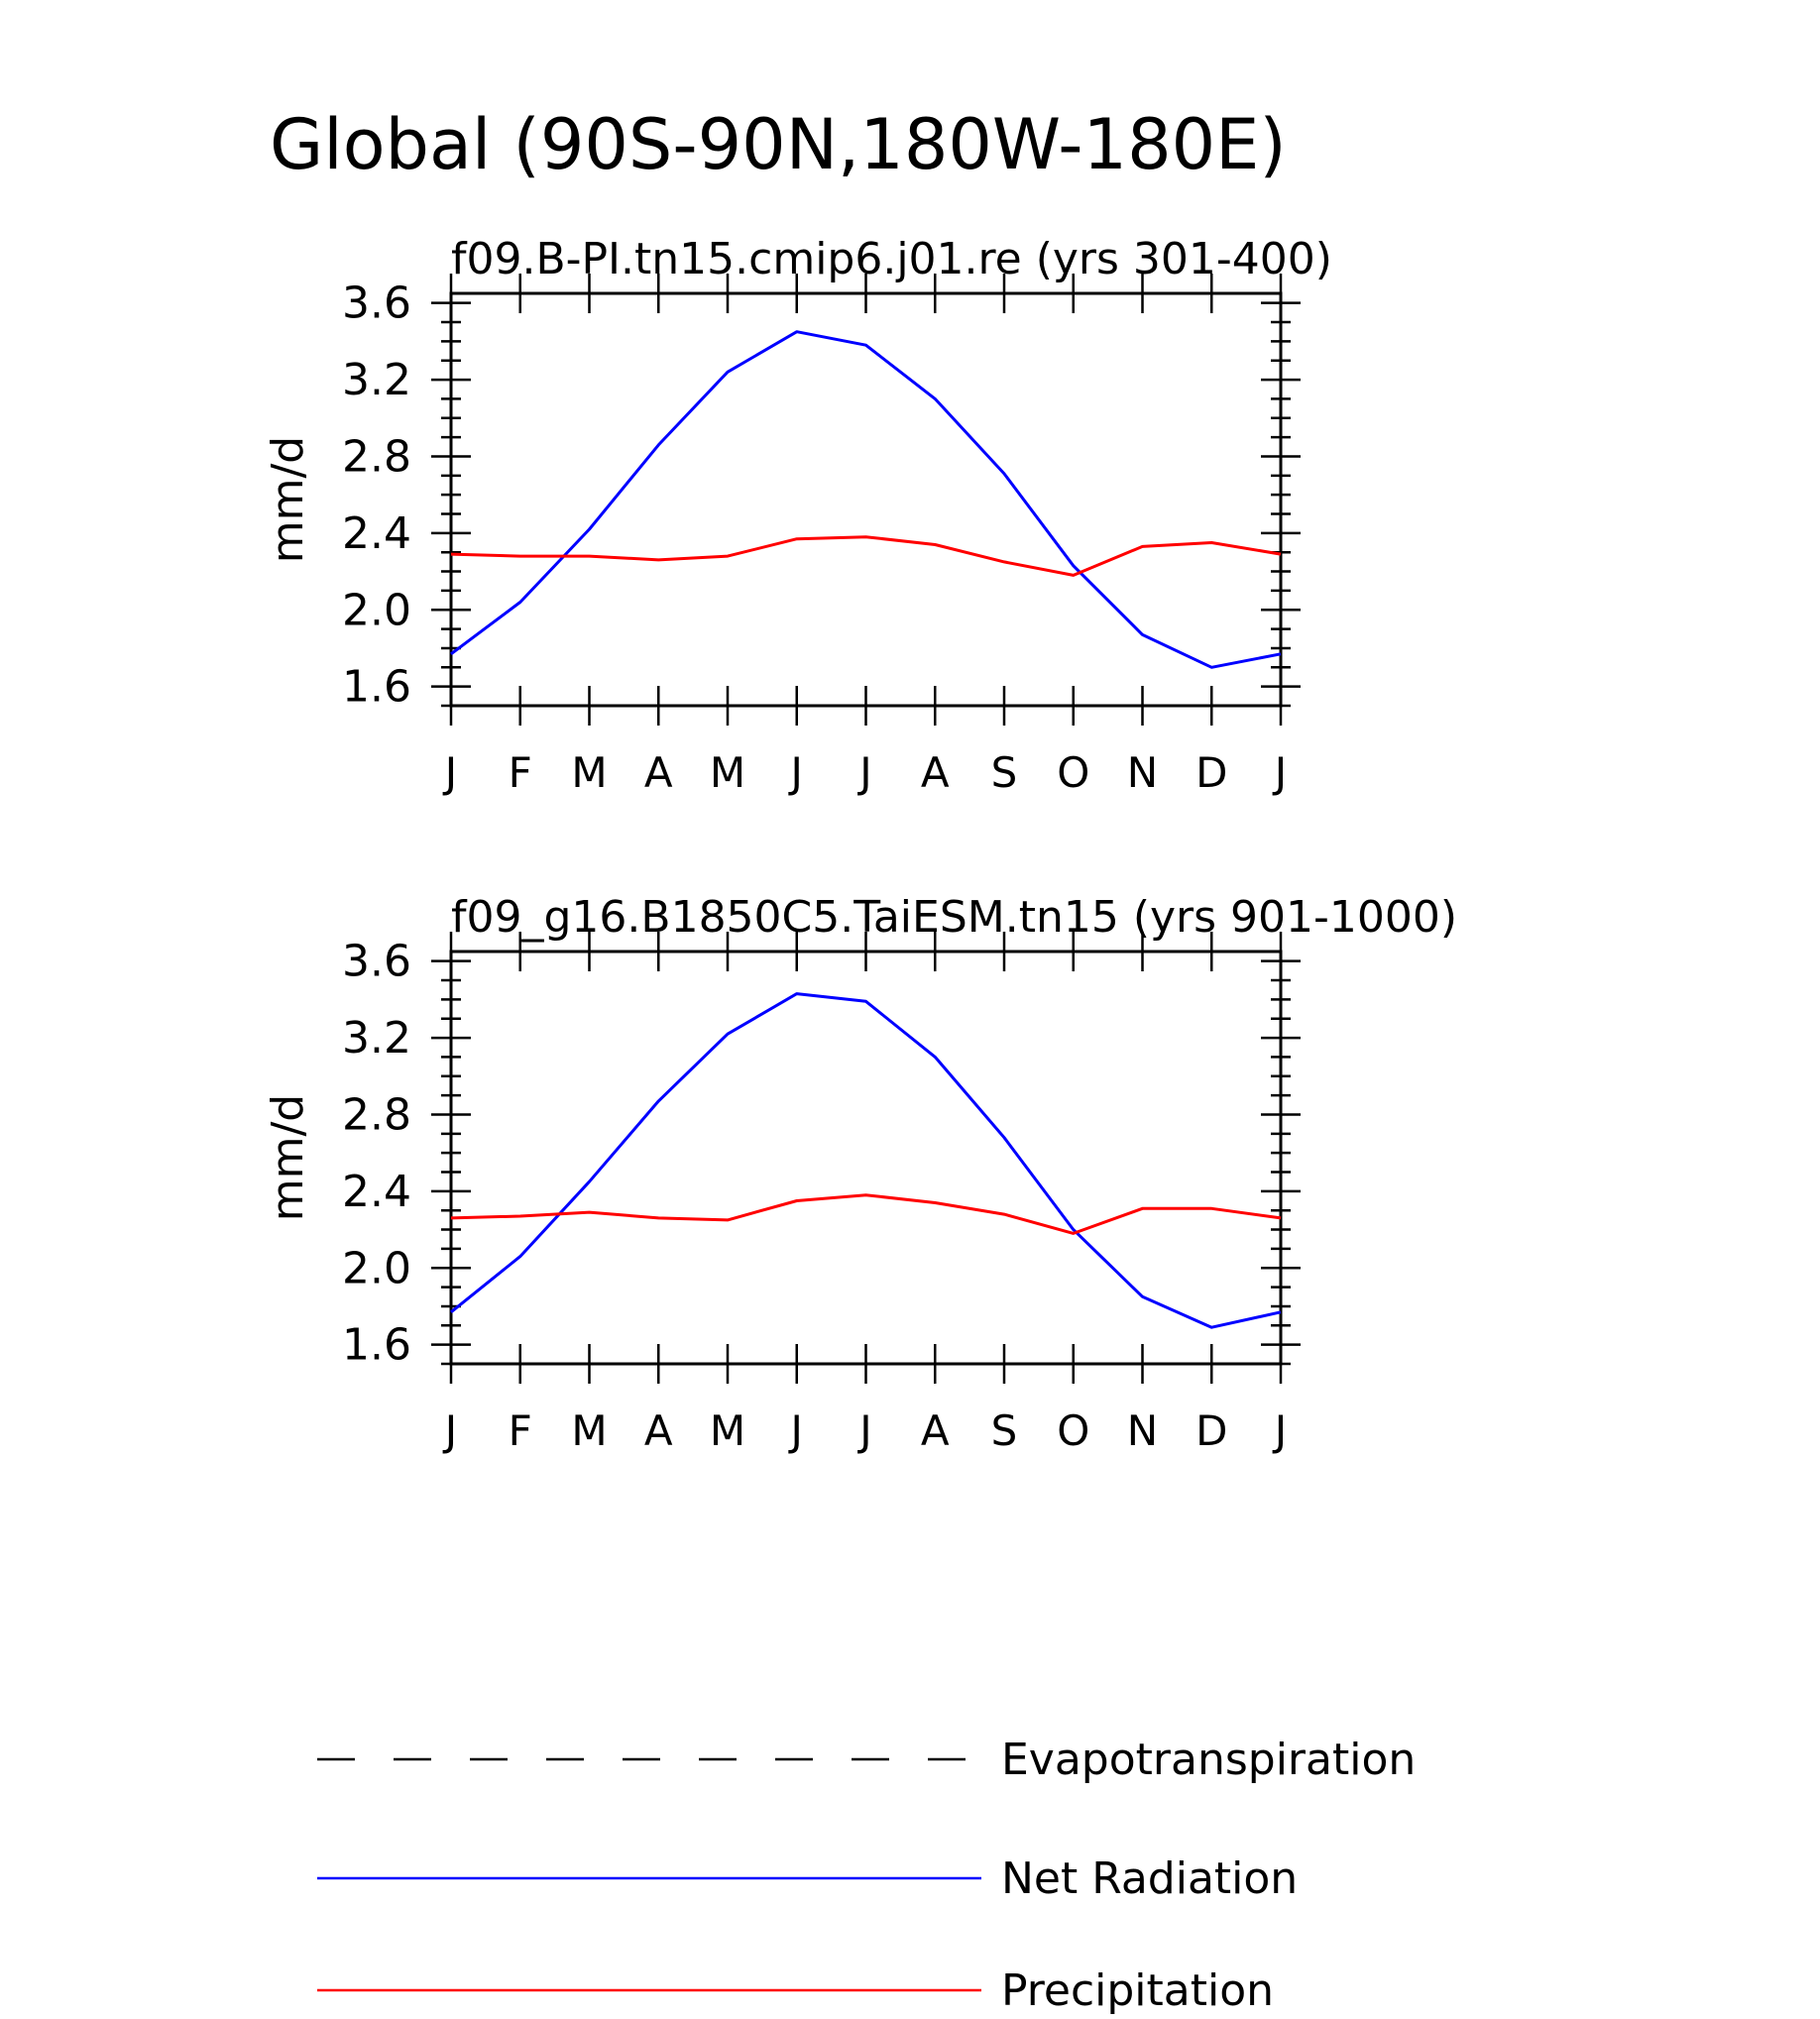 This screenshot has width=1820, height=2019. Describe the element at coordinates (795, 1989) in the screenshot. I see `legend-item-precipitation: Precipitation` at that location.